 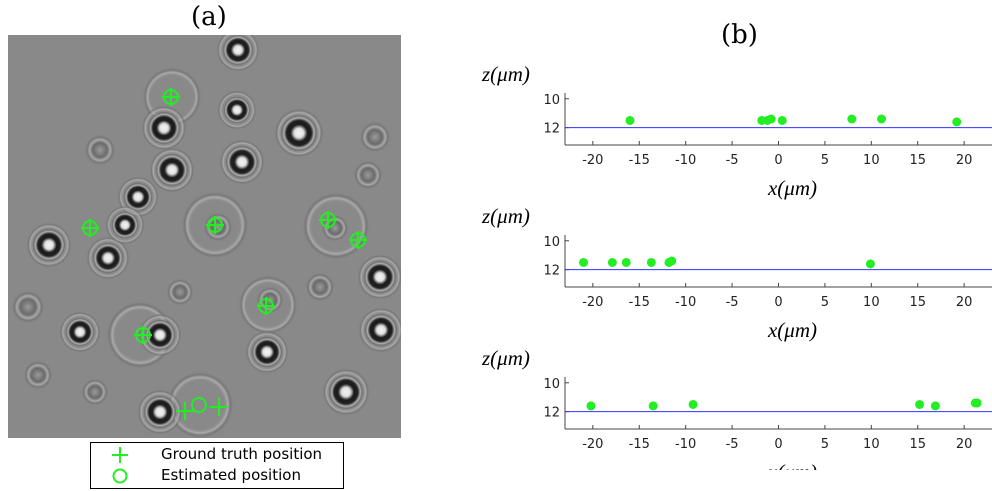 I want to click on panel-a-label: (a), so click(x=209, y=17).